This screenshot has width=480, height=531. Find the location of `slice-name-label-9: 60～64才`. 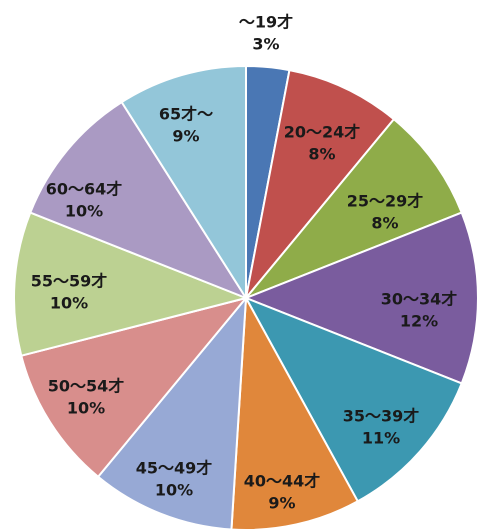

slice-name-label-9: 60～64才 is located at coordinates (84, 189).